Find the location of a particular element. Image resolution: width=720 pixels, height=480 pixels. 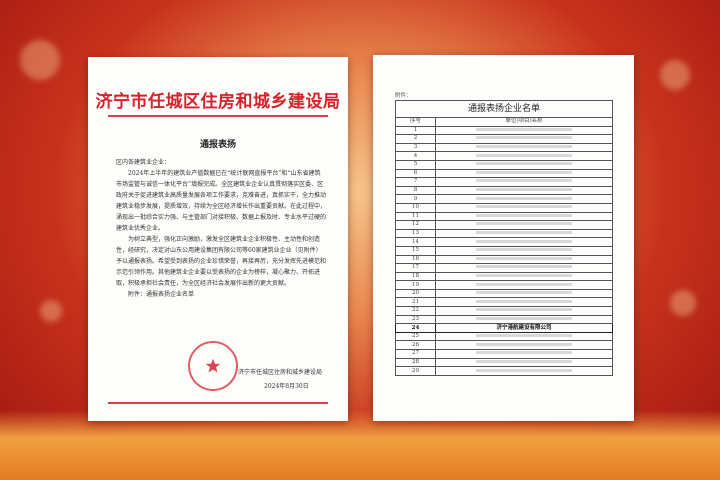

row-index: 20 is located at coordinates (415, 293).